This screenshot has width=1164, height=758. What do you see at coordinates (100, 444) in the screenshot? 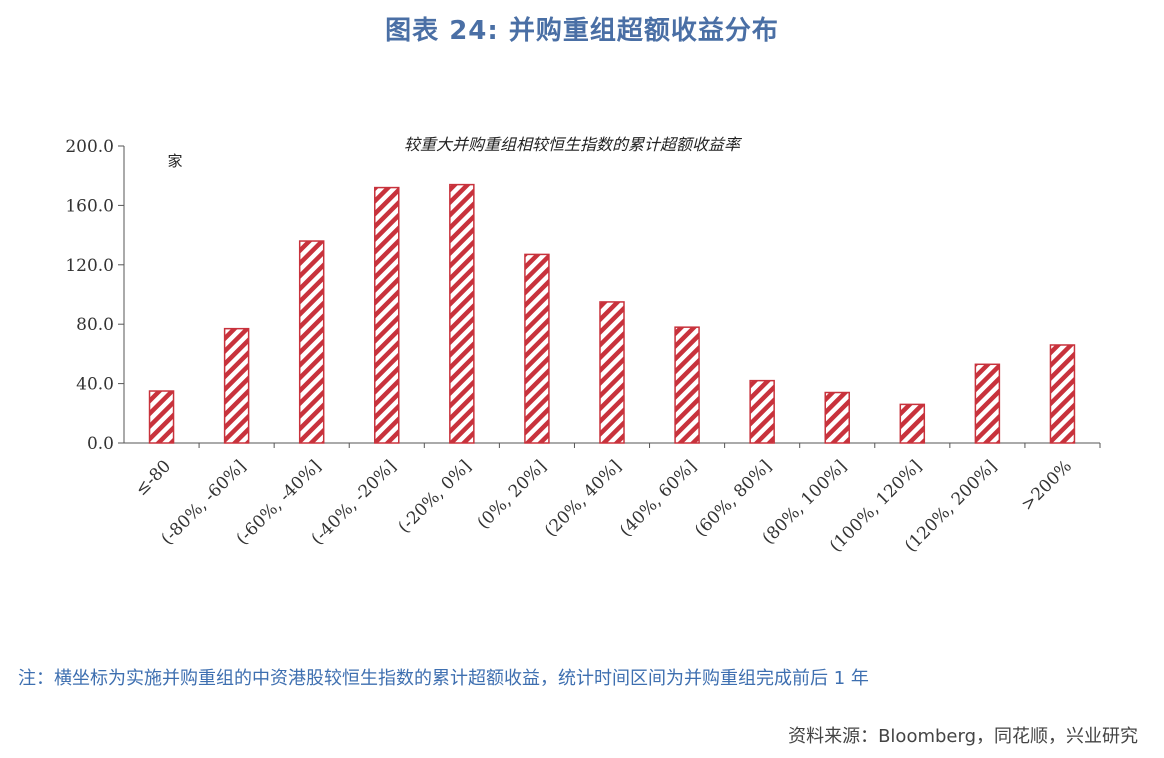
I see `y-tick-label: 0.0` at bounding box center [100, 444].